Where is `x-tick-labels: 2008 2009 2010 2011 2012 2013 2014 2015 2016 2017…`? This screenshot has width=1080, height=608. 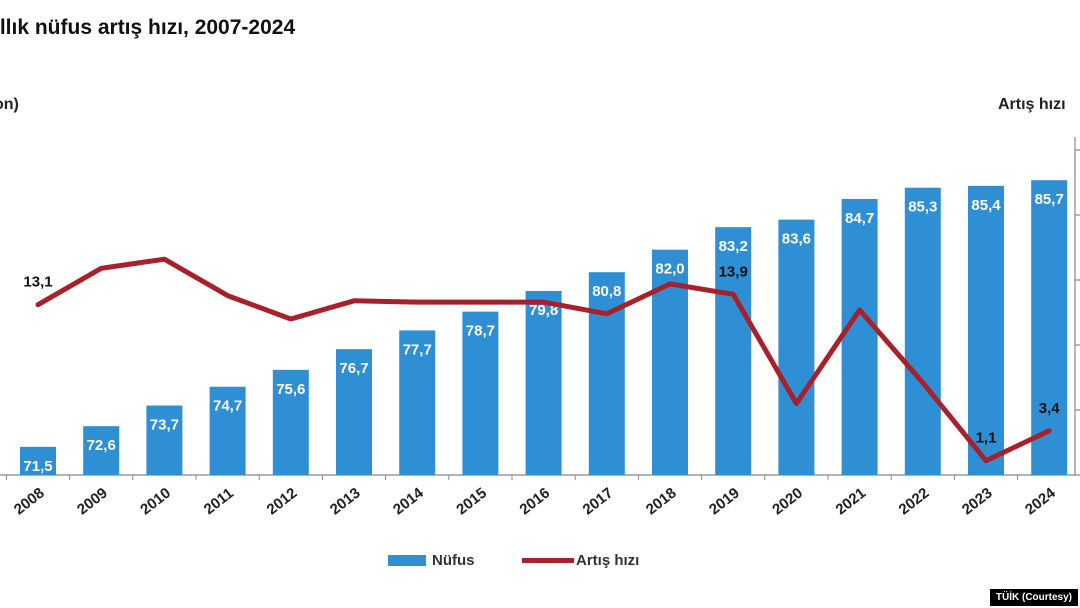 x-tick-labels: 2008 2009 2010 2011 2012 2013 2014 2015 2016 2017… is located at coordinates (532, 496).